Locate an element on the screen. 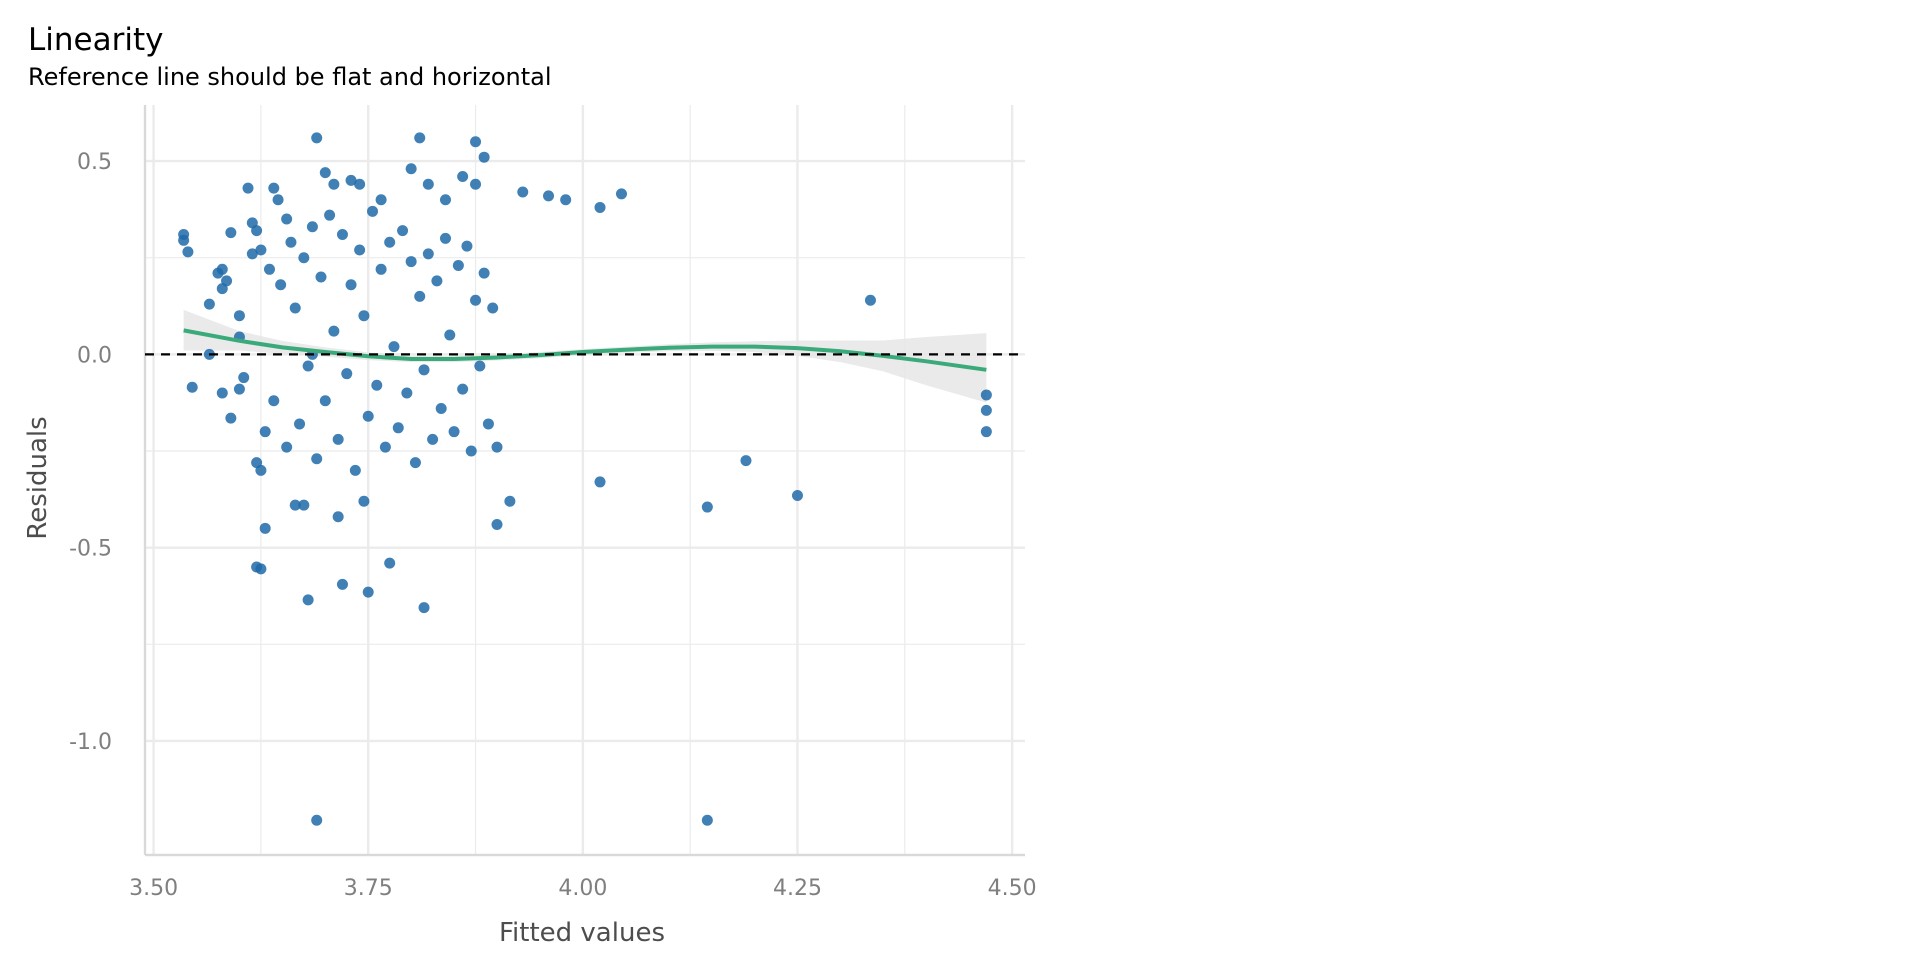 The image size is (1920, 960). confidence-band-area is located at coordinates (585, 356).